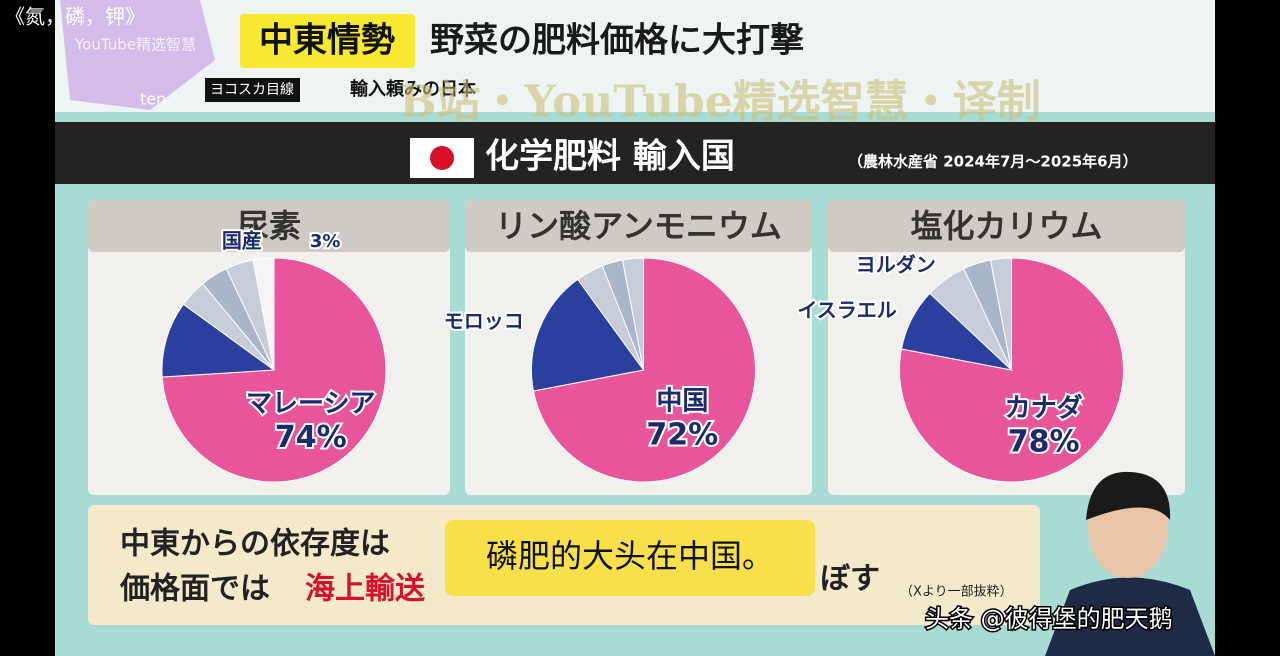 Image resolution: width=1280 pixels, height=656 pixels. What do you see at coordinates (682, 402) in the screenshot?
I see `slice-label: 中国` at bounding box center [682, 402].